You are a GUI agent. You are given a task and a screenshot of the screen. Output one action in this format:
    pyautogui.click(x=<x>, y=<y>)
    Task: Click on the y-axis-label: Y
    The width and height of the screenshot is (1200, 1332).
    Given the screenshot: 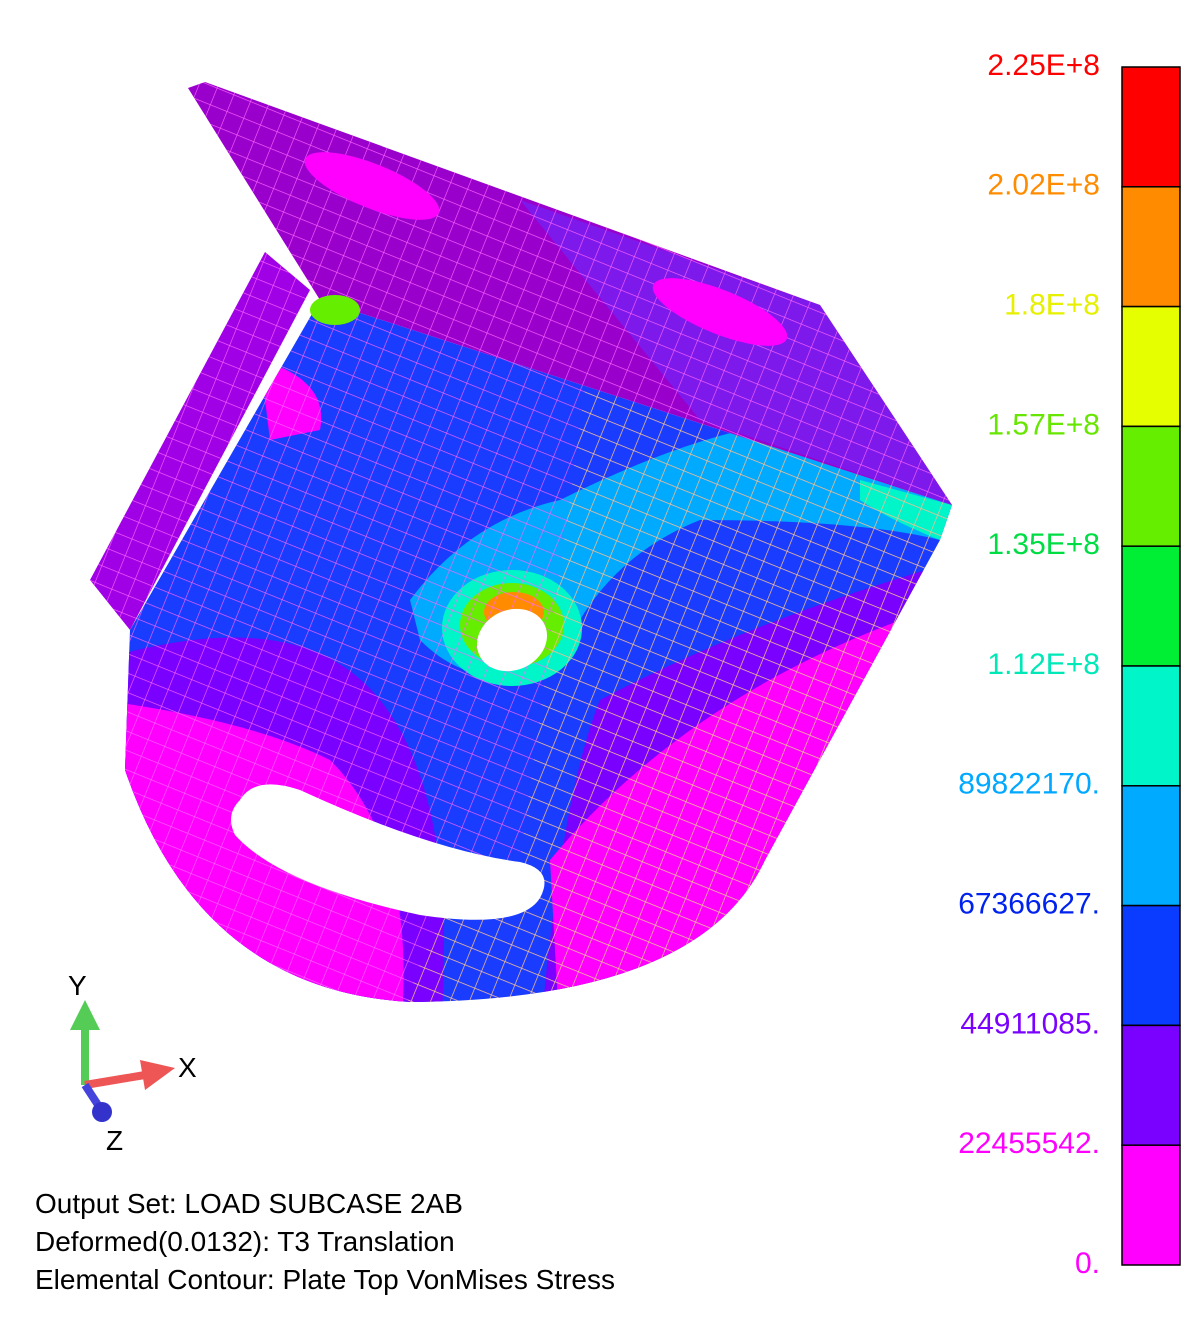 What is the action you would take?
    pyautogui.click(x=77, y=985)
    